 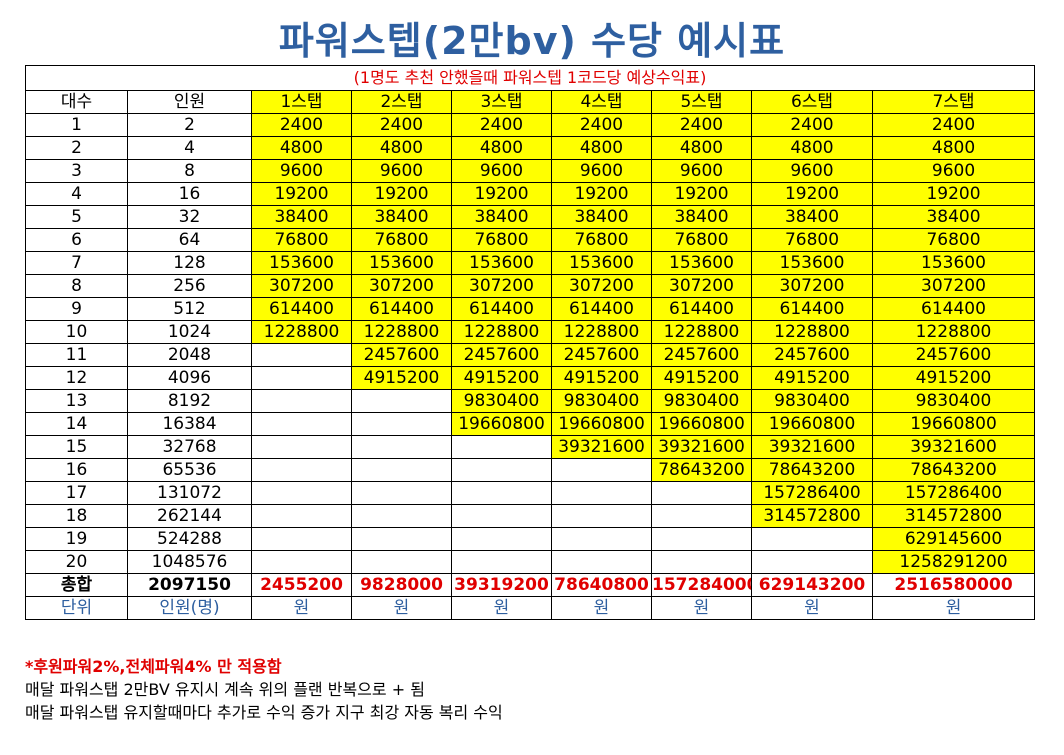 I want to click on table-row: 6 64 76800 76800 76800 76800 76800 76800 76800, so click(x=530, y=240).